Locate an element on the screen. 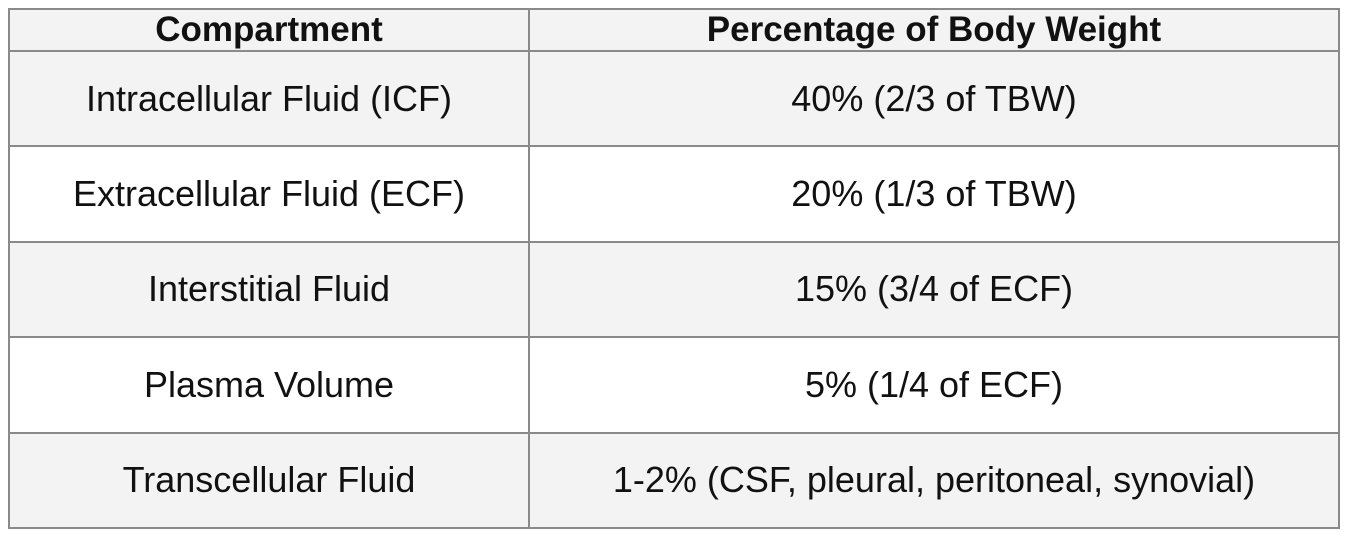 This screenshot has width=1347, height=537. table-cell: 40% (2/3 of TBW) is located at coordinates (934, 98).